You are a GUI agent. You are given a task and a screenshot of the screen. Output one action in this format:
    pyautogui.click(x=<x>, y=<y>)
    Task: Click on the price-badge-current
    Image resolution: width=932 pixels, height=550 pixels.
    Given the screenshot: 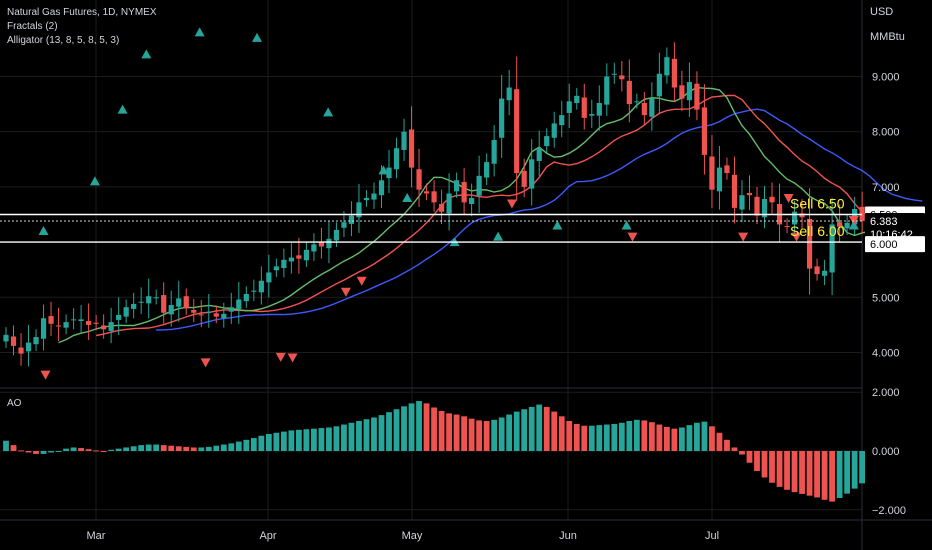 What is the action you would take?
    pyautogui.click(x=895, y=227)
    